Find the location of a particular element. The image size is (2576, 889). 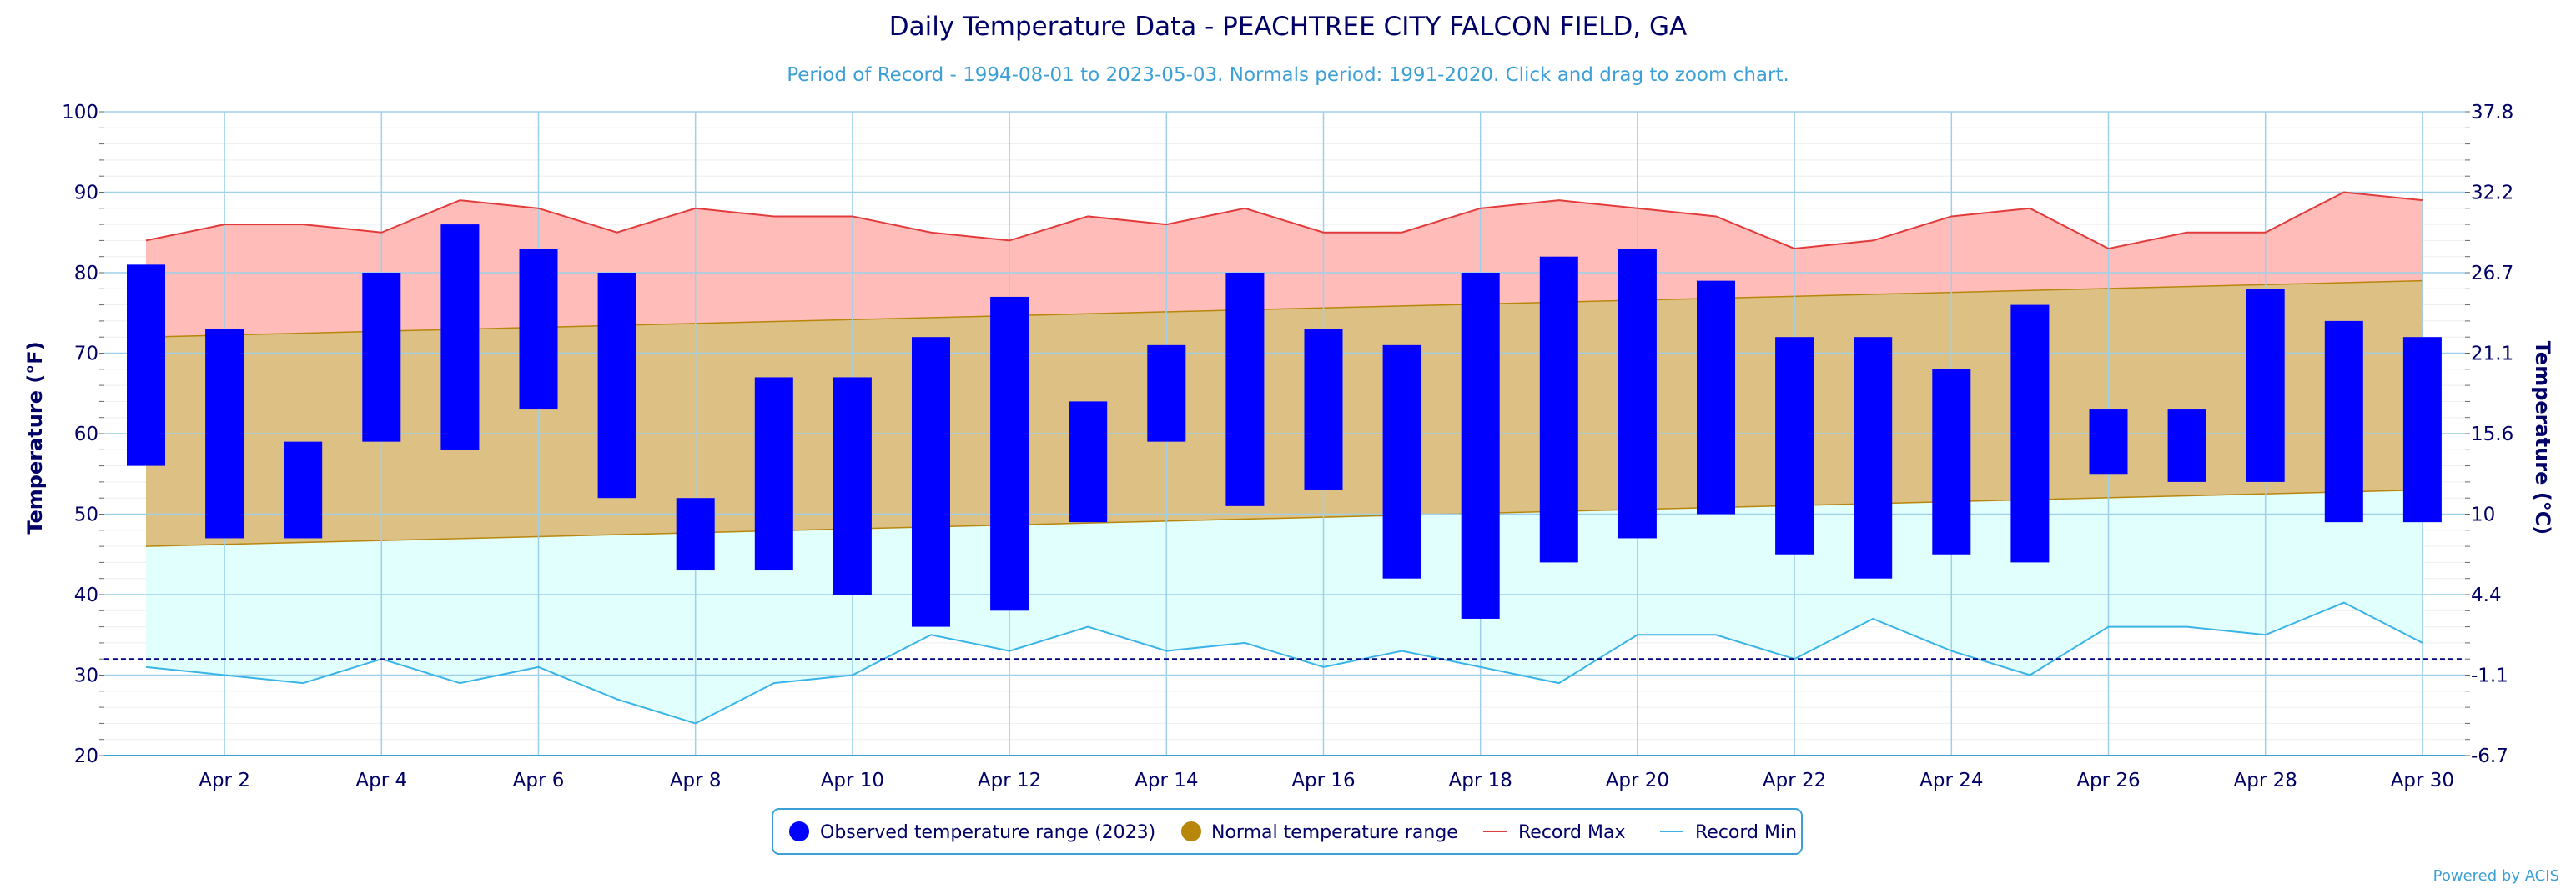

legend-item-normal: Normal temperature range is located at coordinates (1319, 832).